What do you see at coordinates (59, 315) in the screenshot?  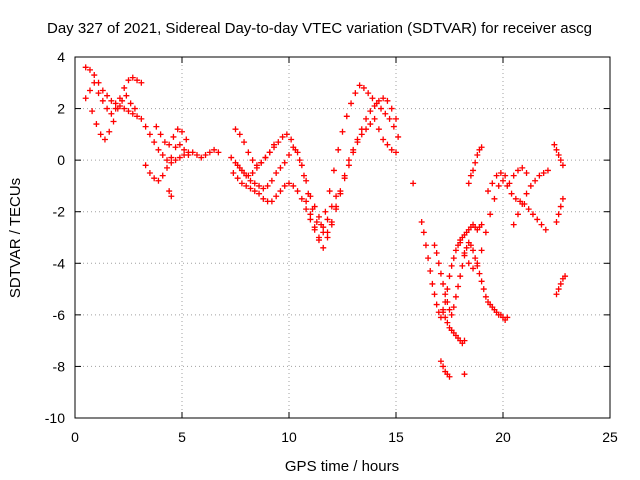 I see `y-tick-label: -6` at bounding box center [59, 315].